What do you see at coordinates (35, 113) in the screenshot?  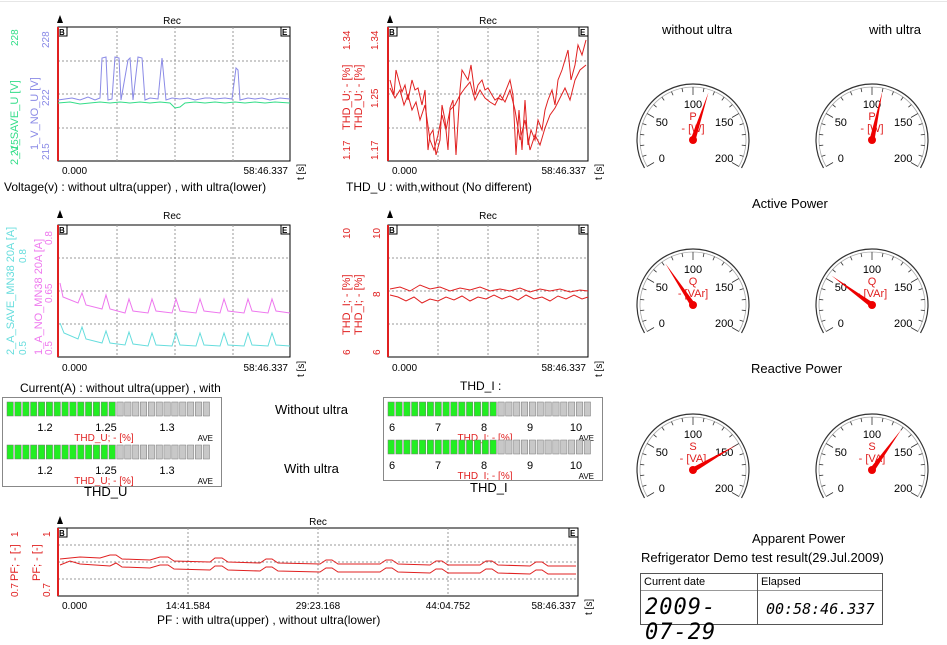 I see `axis-label-2: 1_V_NO_U [V]` at bounding box center [35, 113].